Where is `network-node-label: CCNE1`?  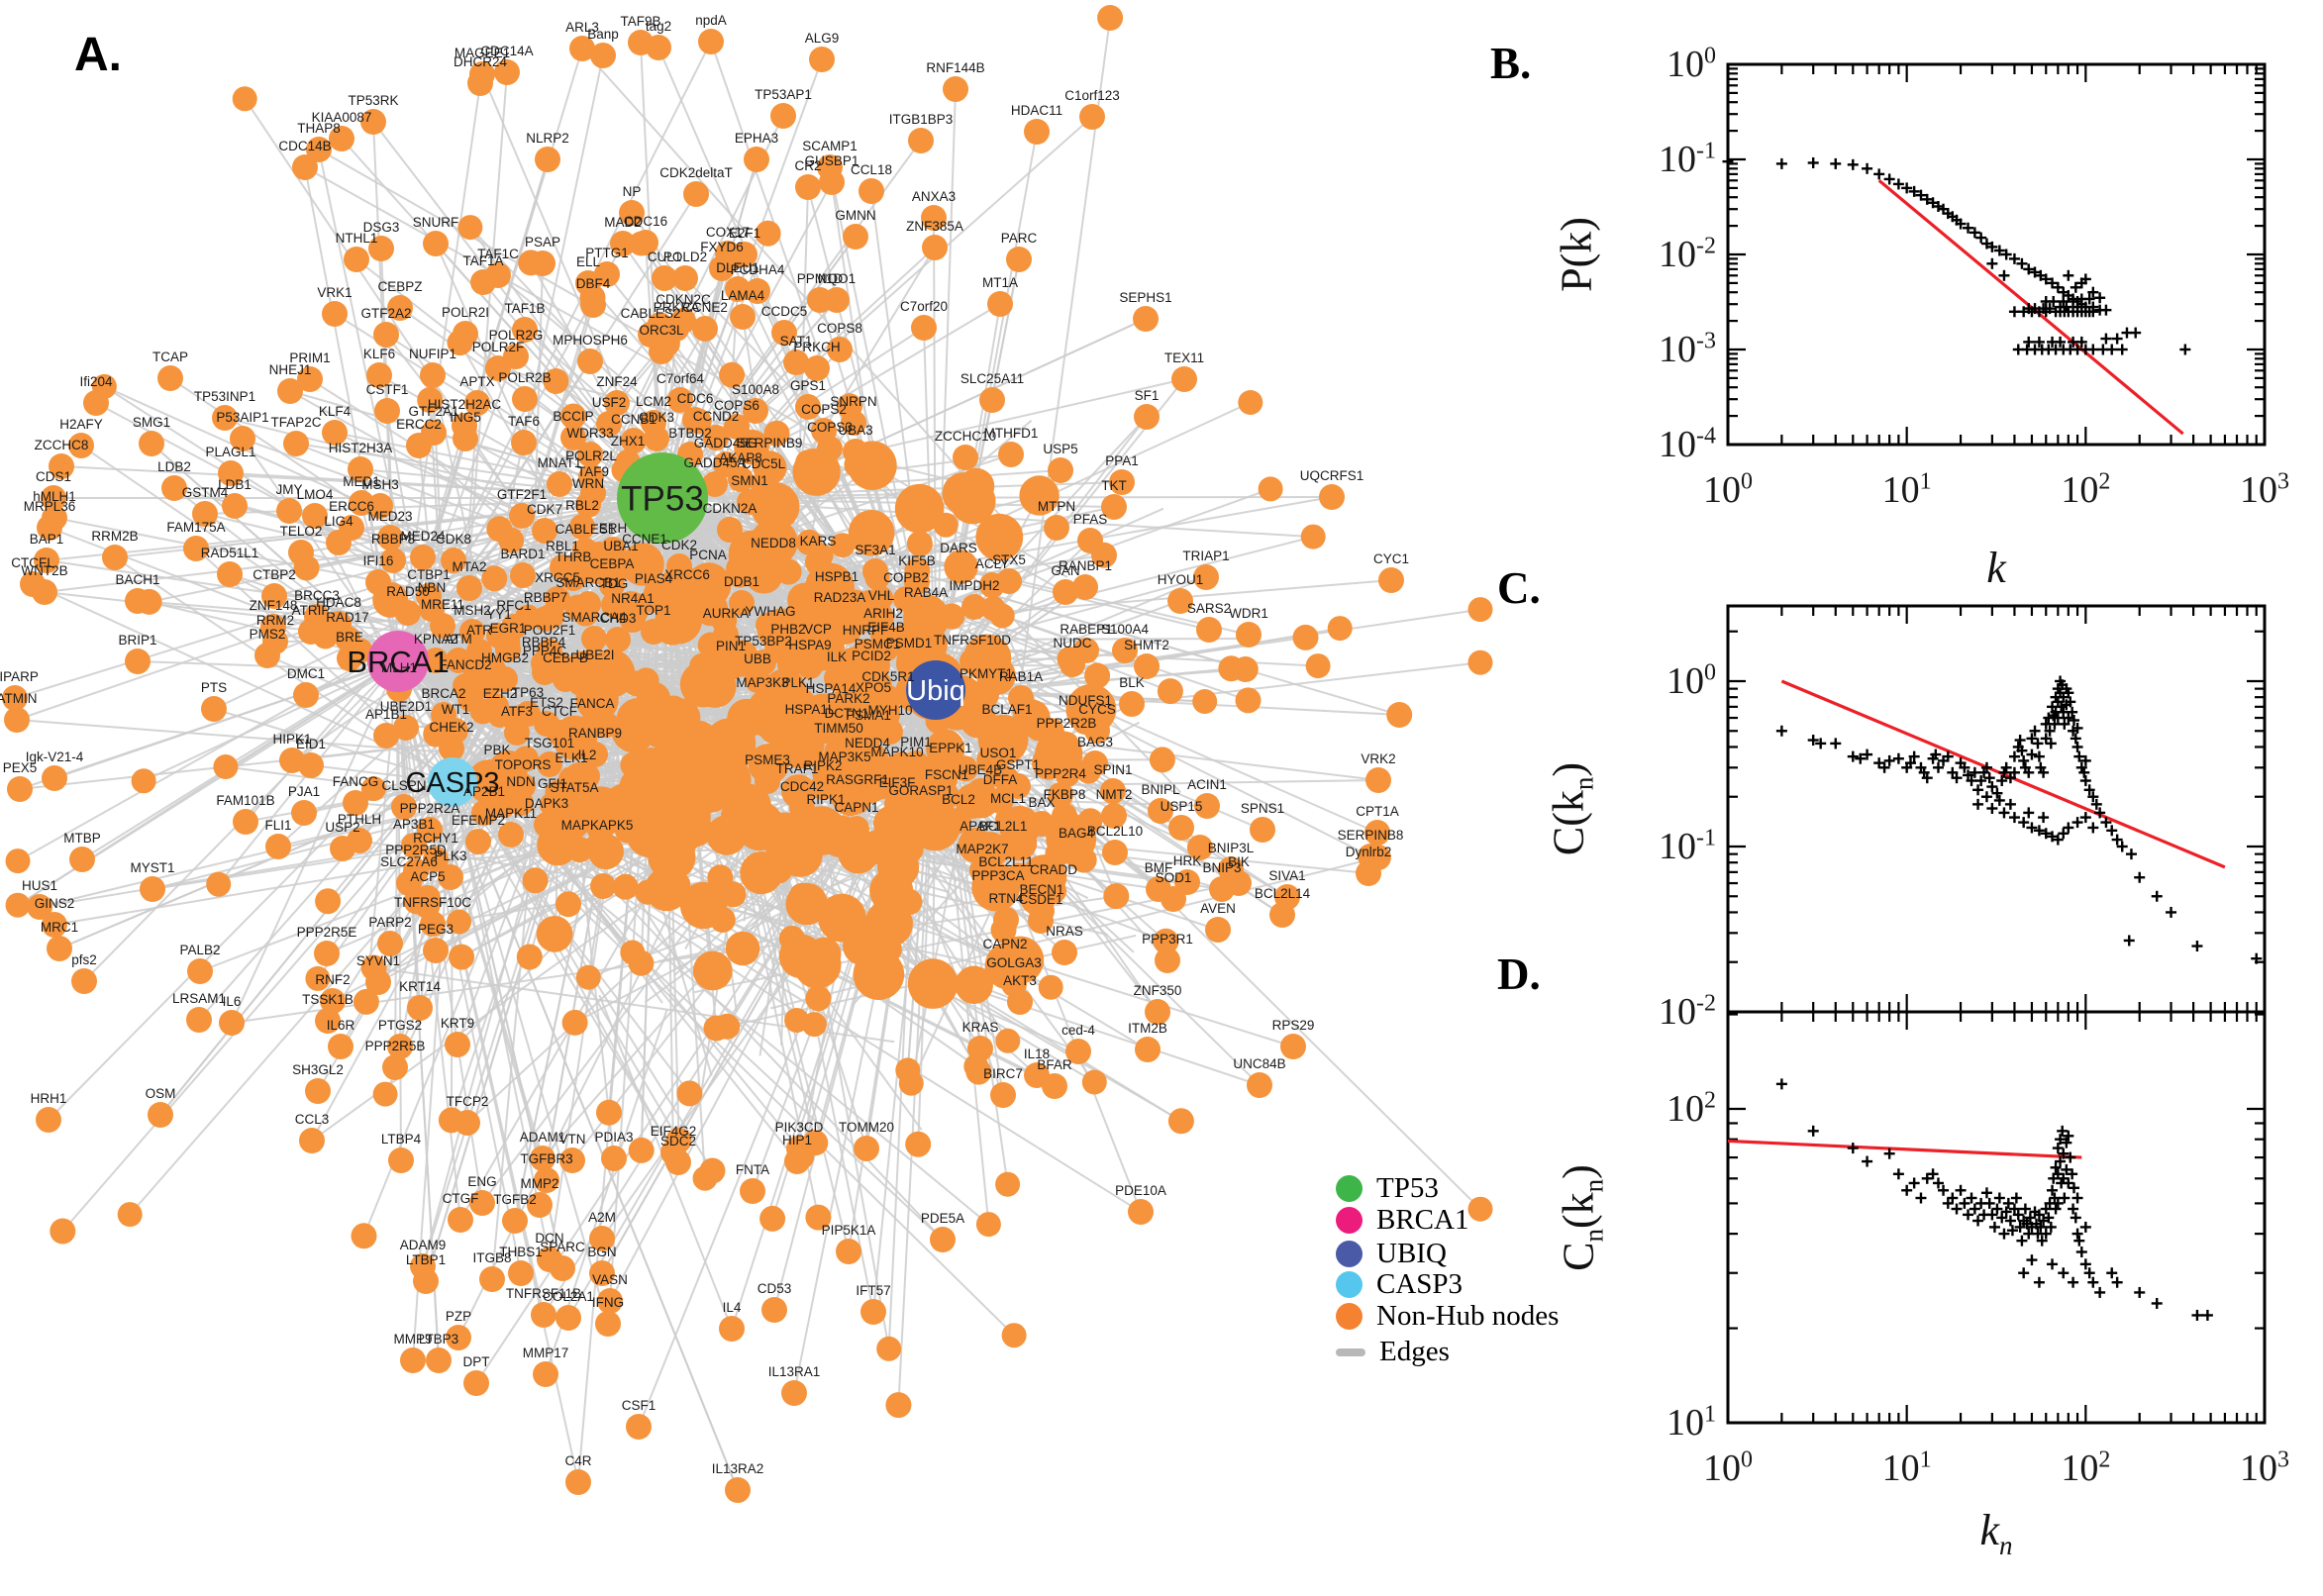
network-node-label: CCNE1 is located at coordinates (644, 539).